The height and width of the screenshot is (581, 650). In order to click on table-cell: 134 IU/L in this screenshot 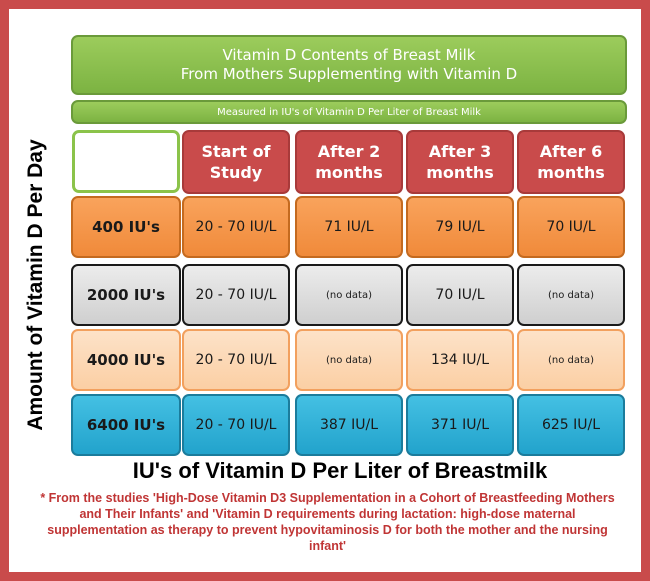, I will do `click(460, 360)`.